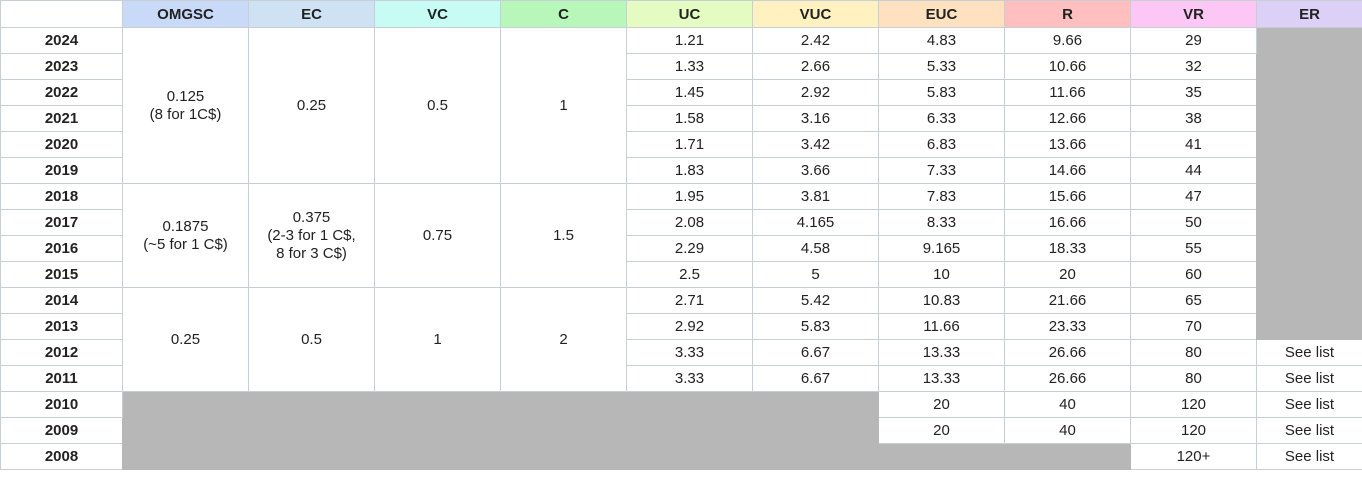 The height and width of the screenshot is (482, 1362). What do you see at coordinates (185, 105) in the screenshot?
I see `cell-omgsc-group: 0.125 (8 for 1C$)` at bounding box center [185, 105].